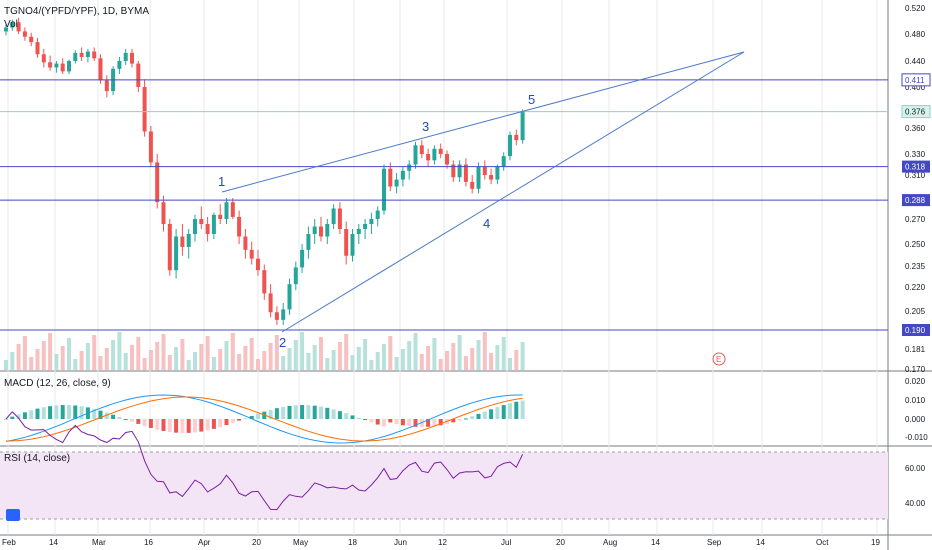 The image size is (932, 550). I want to click on time-tick-label: 20, so click(560, 542).